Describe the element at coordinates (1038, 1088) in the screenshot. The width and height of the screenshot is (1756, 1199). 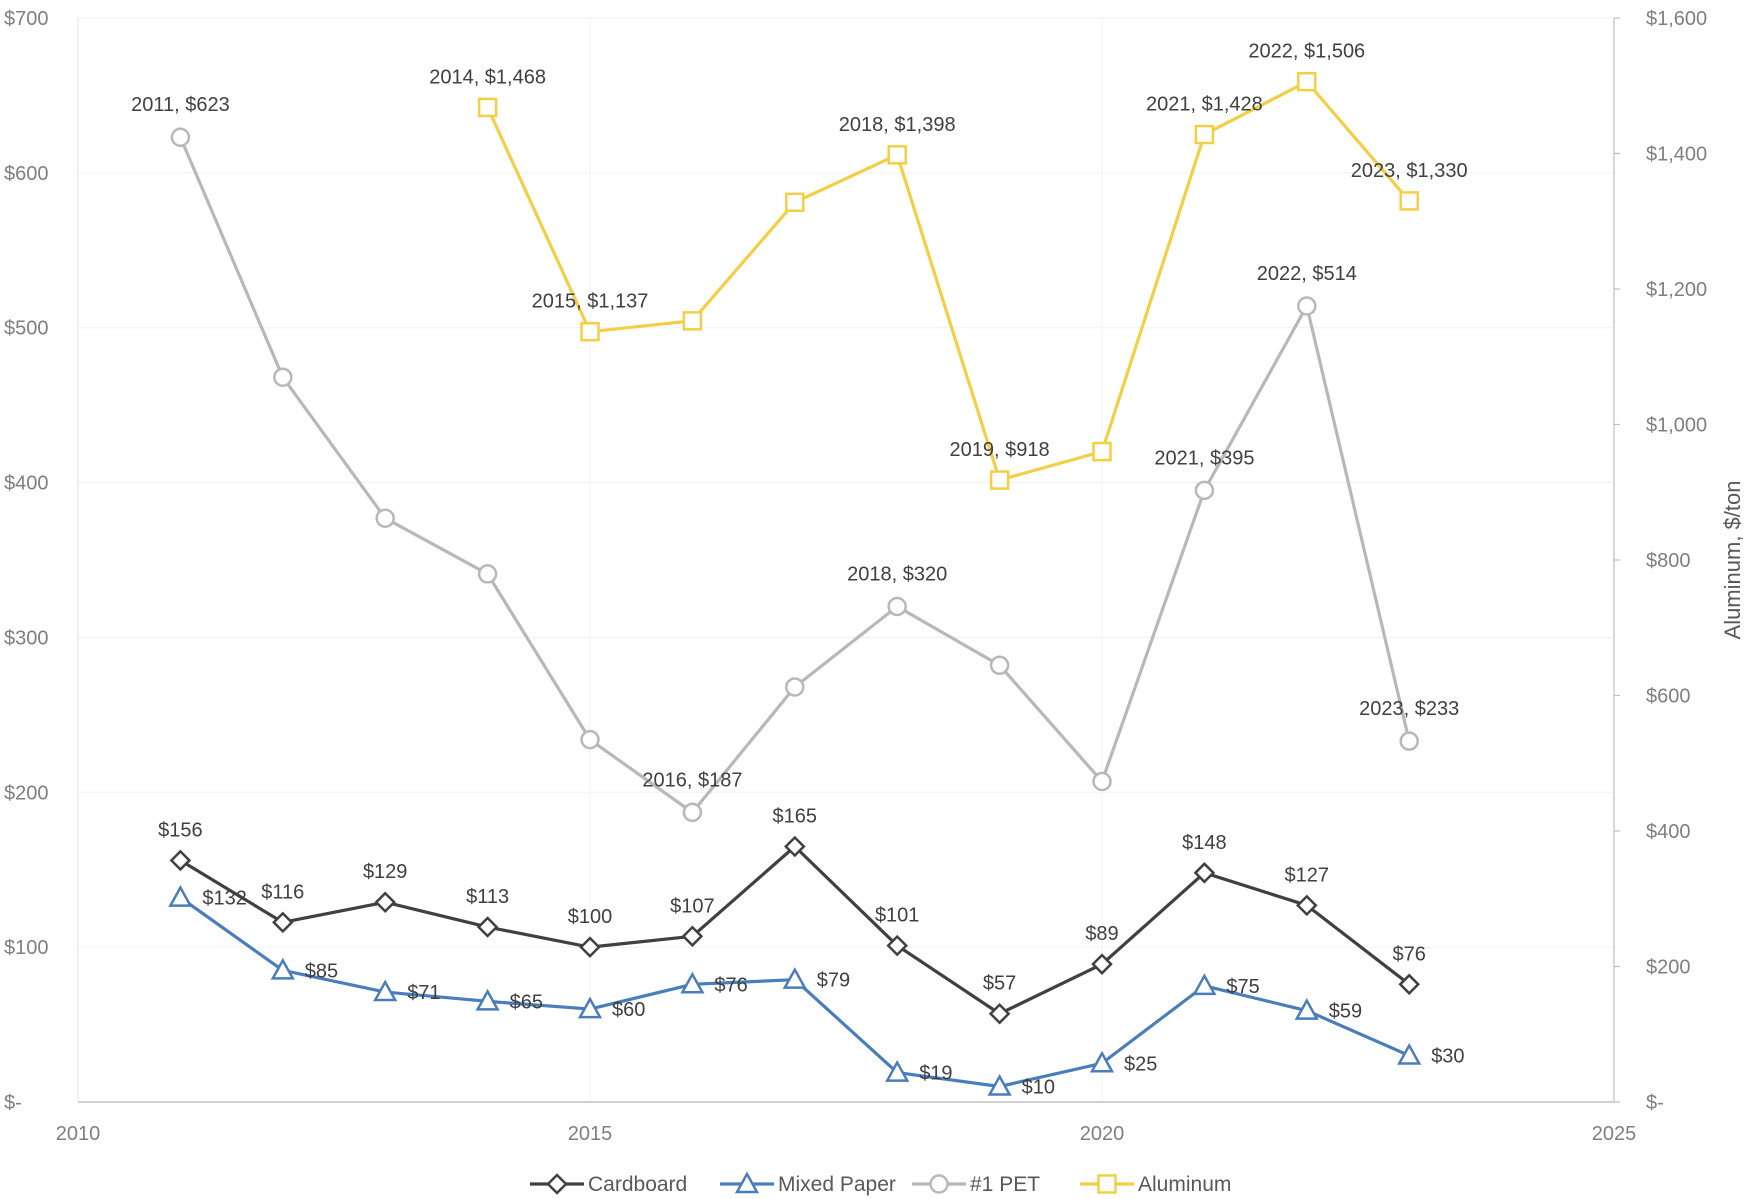
I see `data-label: $10` at that location.